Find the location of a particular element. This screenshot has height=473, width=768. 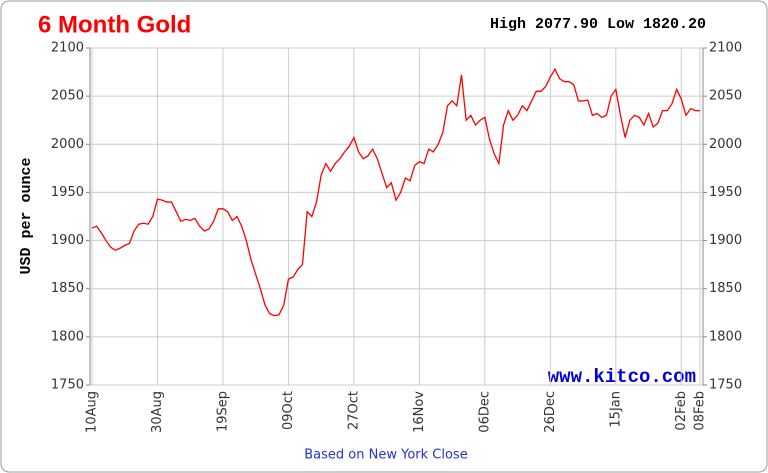

x-tick-label: 30Aug is located at coordinates (157, 412).